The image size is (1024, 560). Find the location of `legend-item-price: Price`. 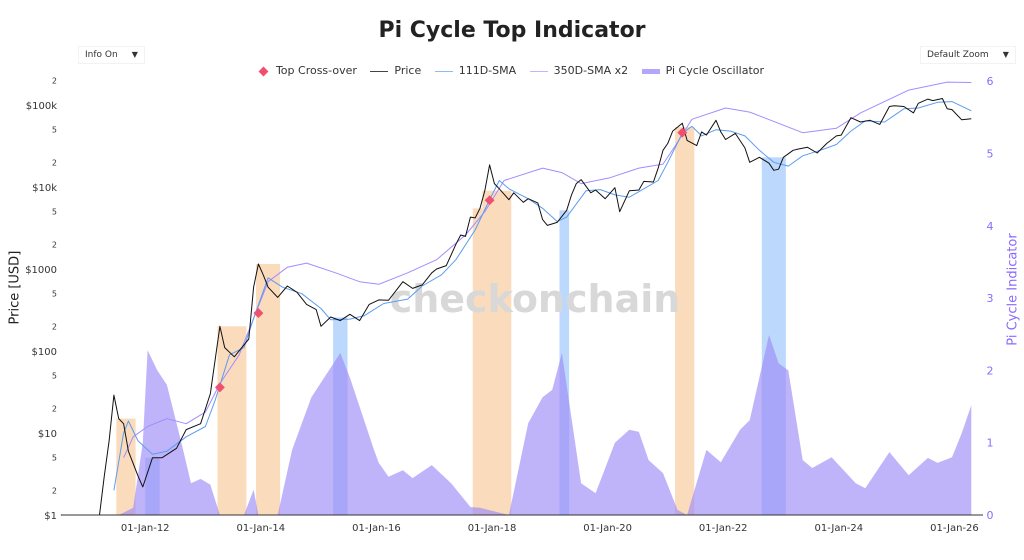

legend-item-price: Price is located at coordinates (395, 70).